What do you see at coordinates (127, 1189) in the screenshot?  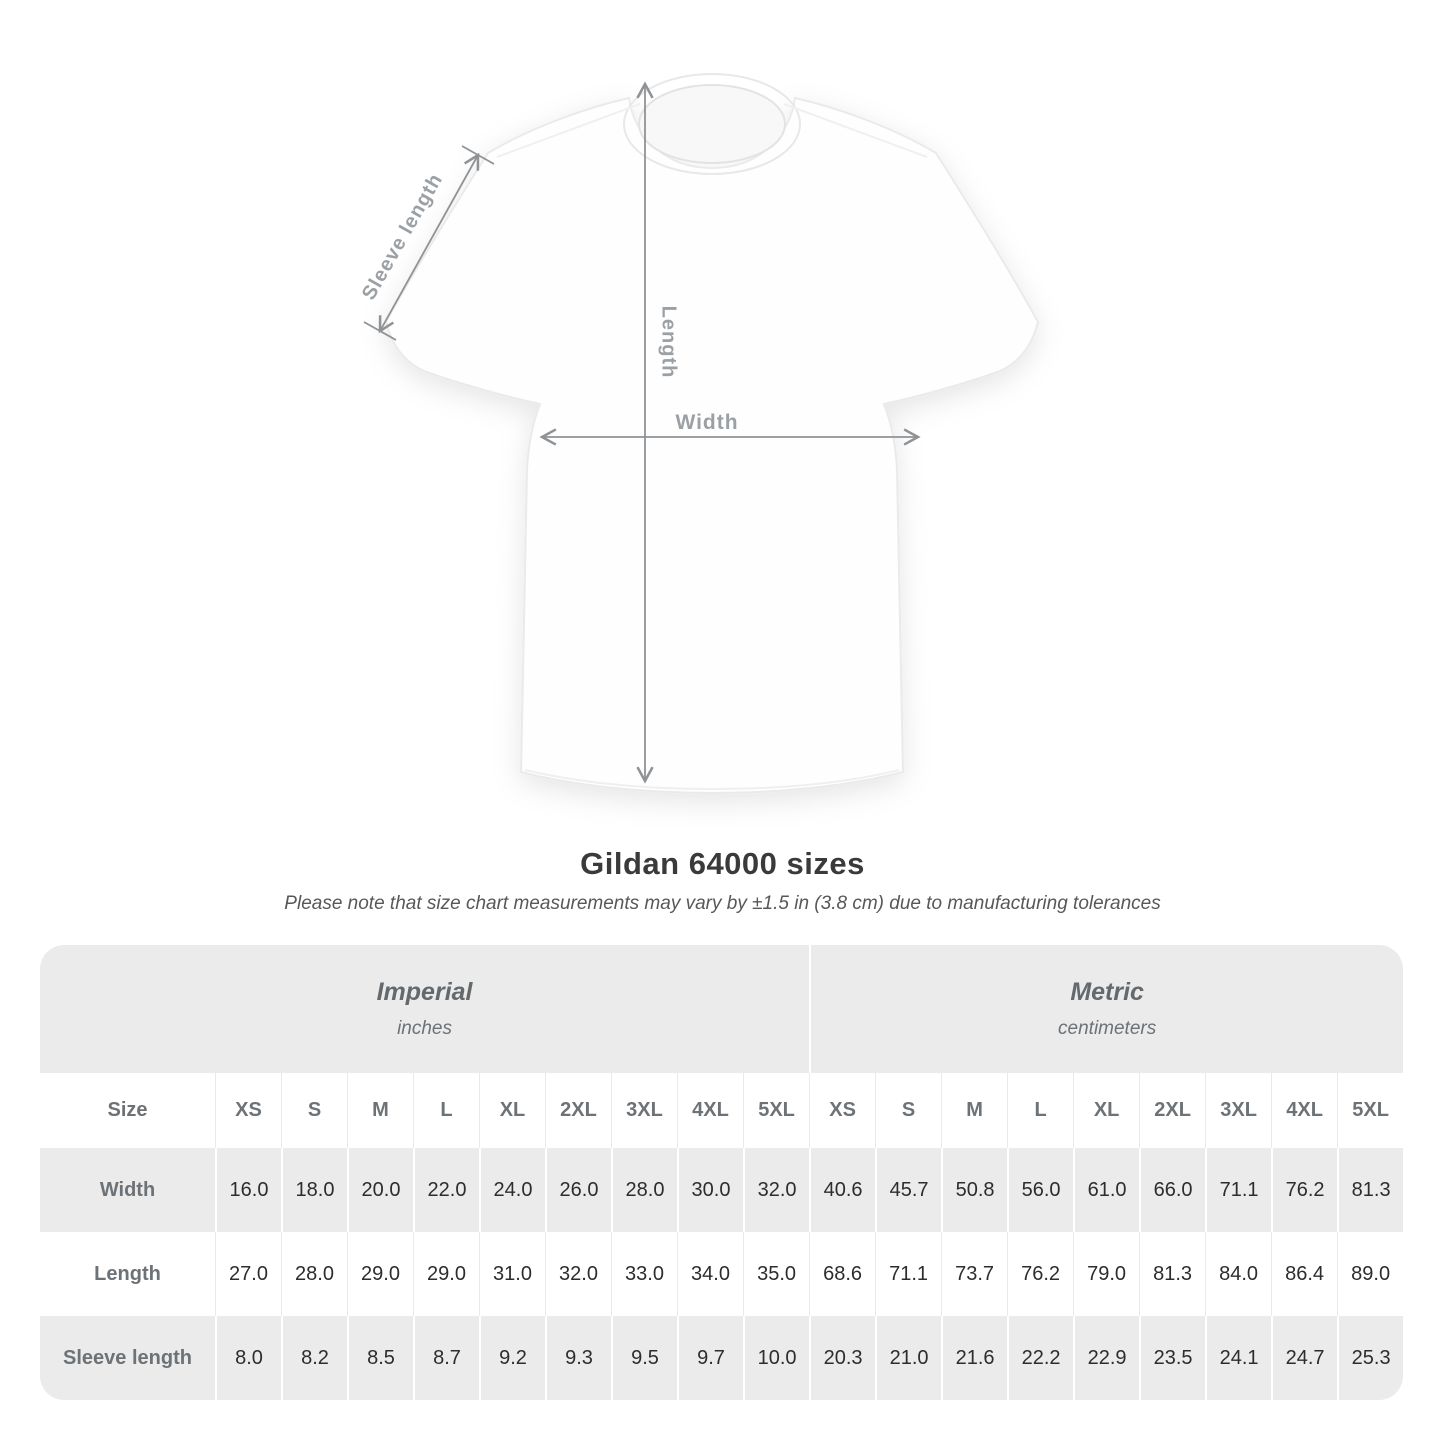 I see `row-label-width: Width` at bounding box center [127, 1189].